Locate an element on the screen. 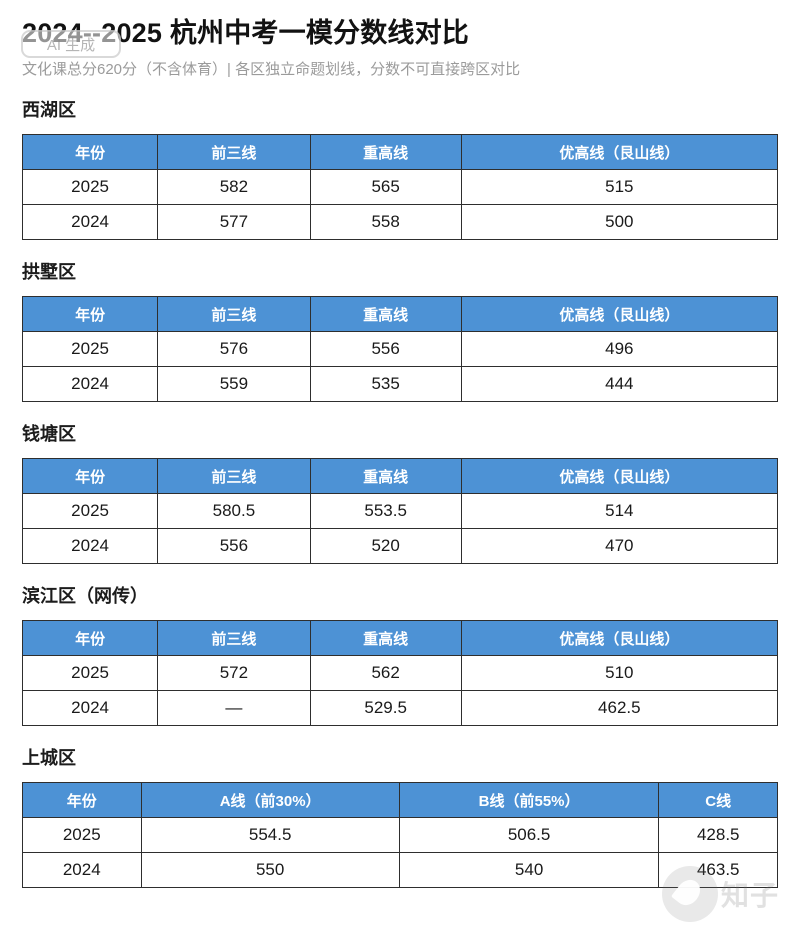 The height and width of the screenshot is (935, 800). score-cell: 444 is located at coordinates (619, 384).